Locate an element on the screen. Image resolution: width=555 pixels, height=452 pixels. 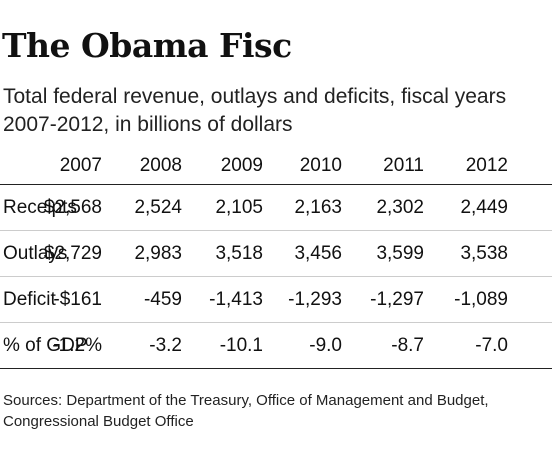
table-row-percent-of-gdp: % of GDP -1.2% -3.2 -10.1 -9.0 -8.7 -7.0 is located at coordinates (276, 346).